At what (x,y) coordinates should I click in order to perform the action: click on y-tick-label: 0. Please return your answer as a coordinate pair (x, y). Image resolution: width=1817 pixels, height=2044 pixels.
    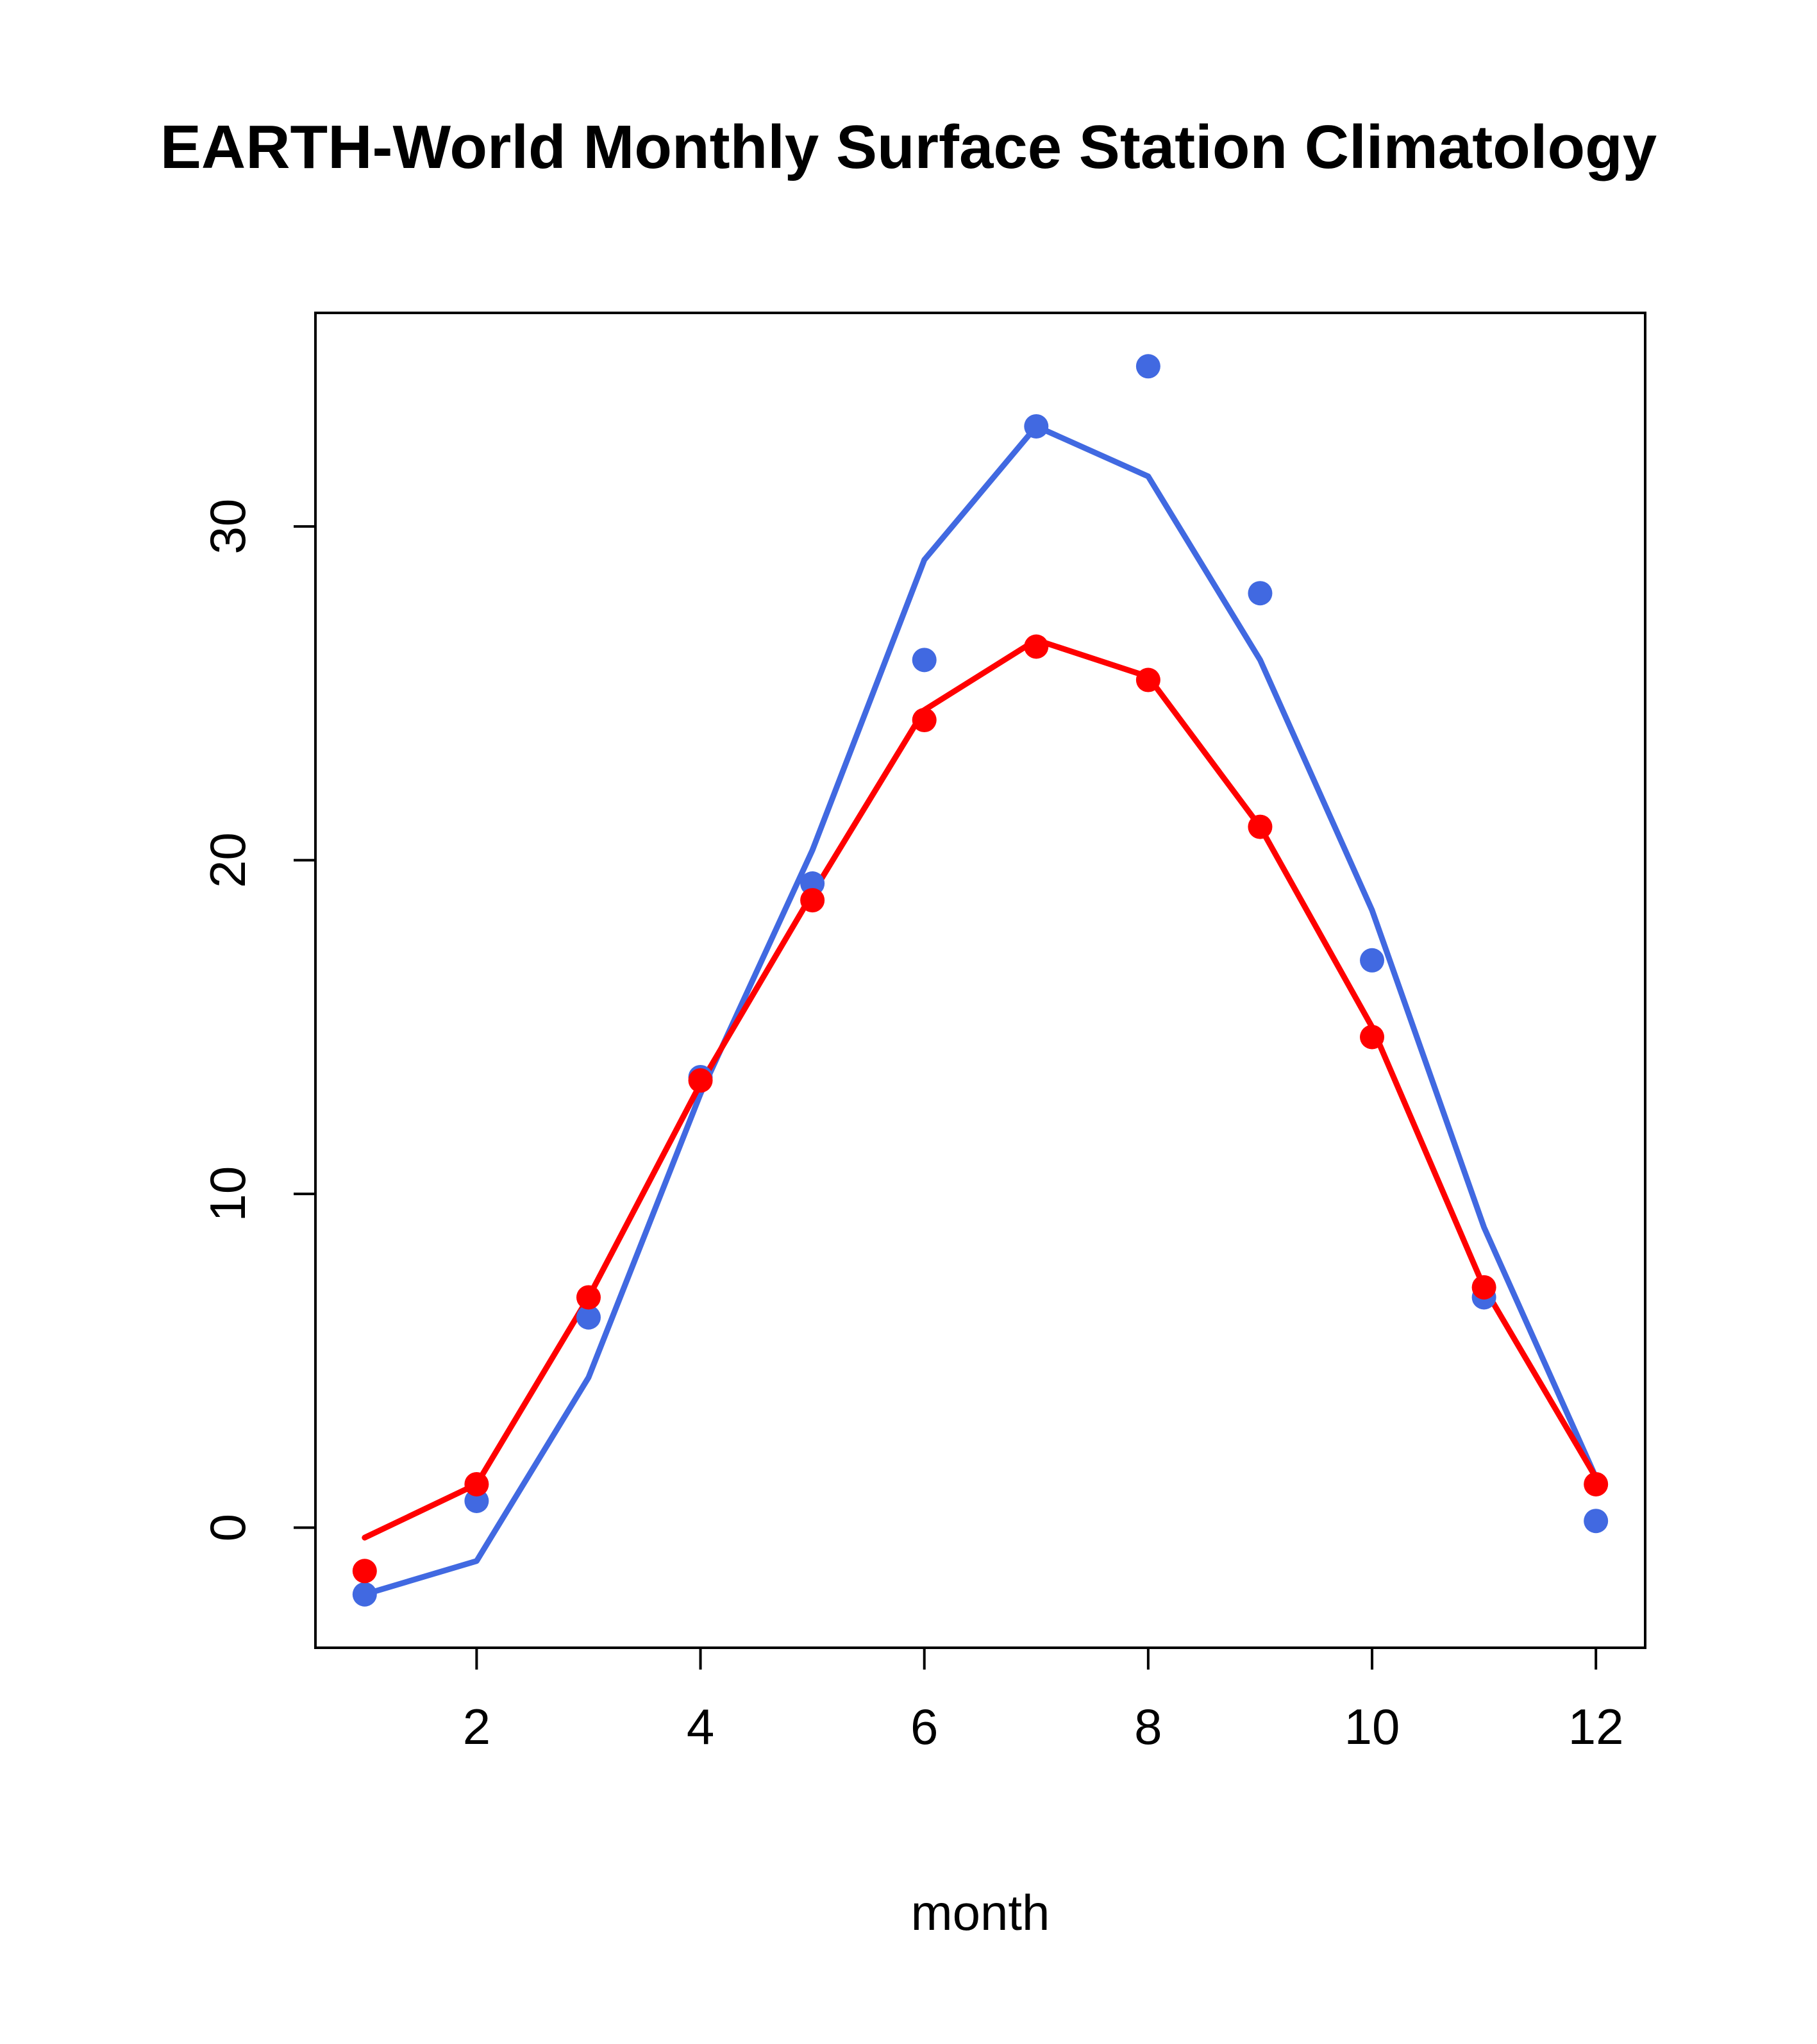
    Looking at the image, I should click on (227, 1528).